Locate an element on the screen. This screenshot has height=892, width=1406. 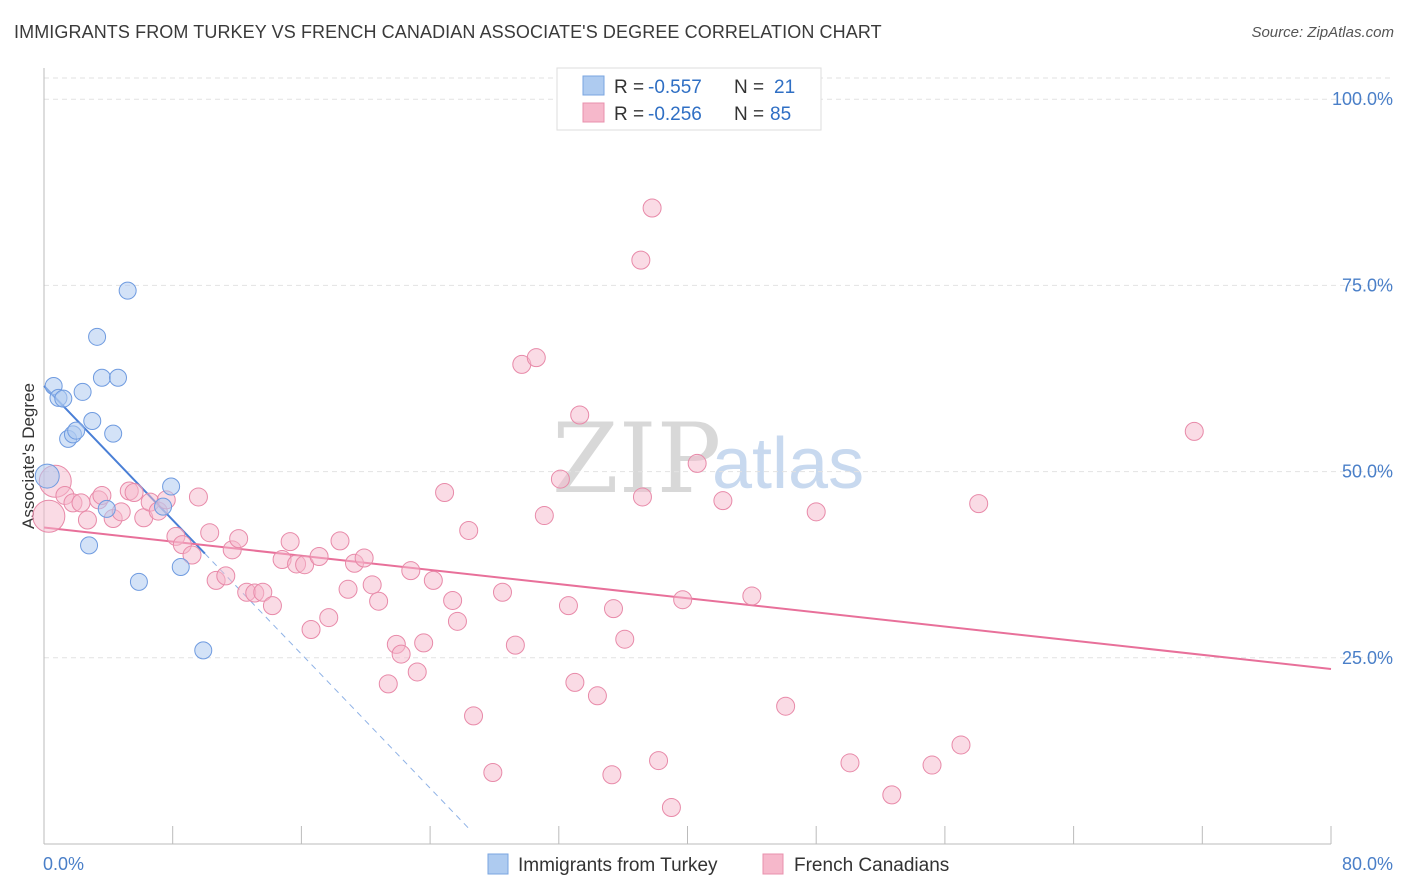
legend-turkey-n-value: 21 is located at coordinates (784, 87).